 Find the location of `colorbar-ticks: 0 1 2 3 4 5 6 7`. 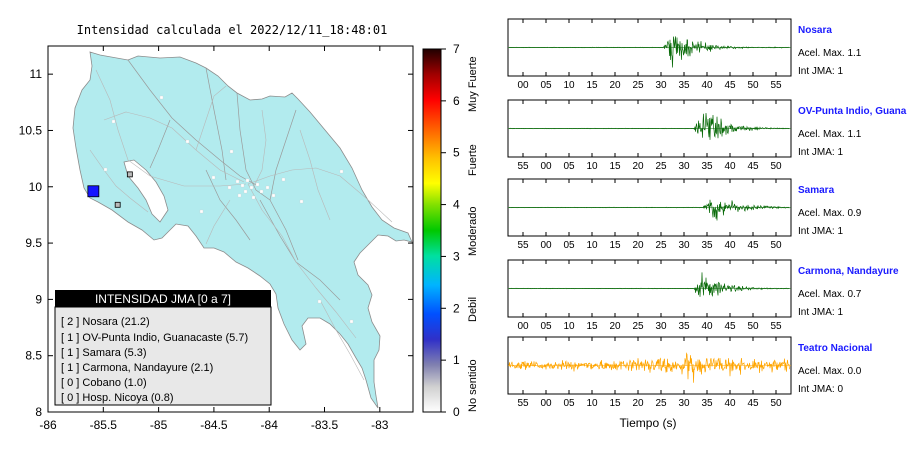

colorbar-ticks: 0 1 2 3 4 5 6 7 is located at coordinates (450, 230).